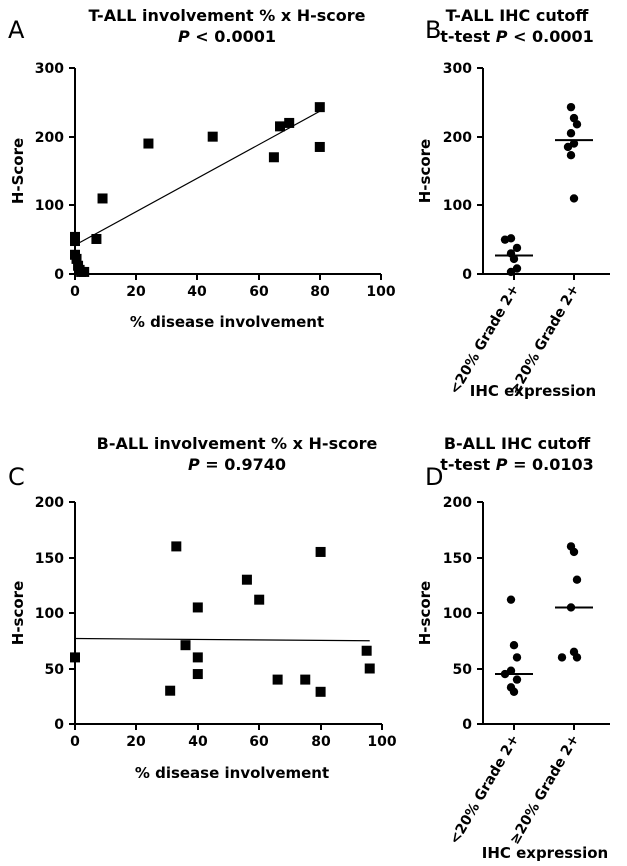  I want to click on panel-c-y-label: H-score, so click(18, 613).